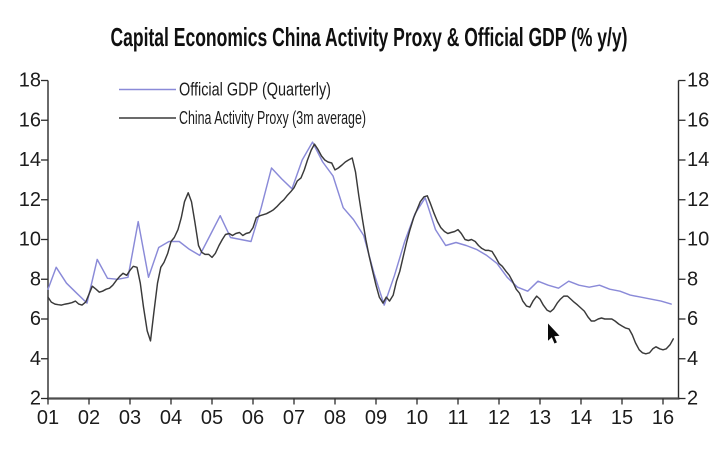 This screenshot has width=721, height=450. Describe the element at coordinates (171, 418) in the screenshot. I see `x-tick-label: 04` at that location.